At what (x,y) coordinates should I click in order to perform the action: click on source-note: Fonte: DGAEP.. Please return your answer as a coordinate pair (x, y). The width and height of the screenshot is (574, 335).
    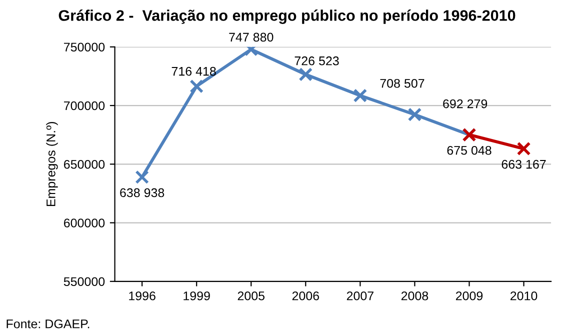
    Looking at the image, I should click on (48, 323).